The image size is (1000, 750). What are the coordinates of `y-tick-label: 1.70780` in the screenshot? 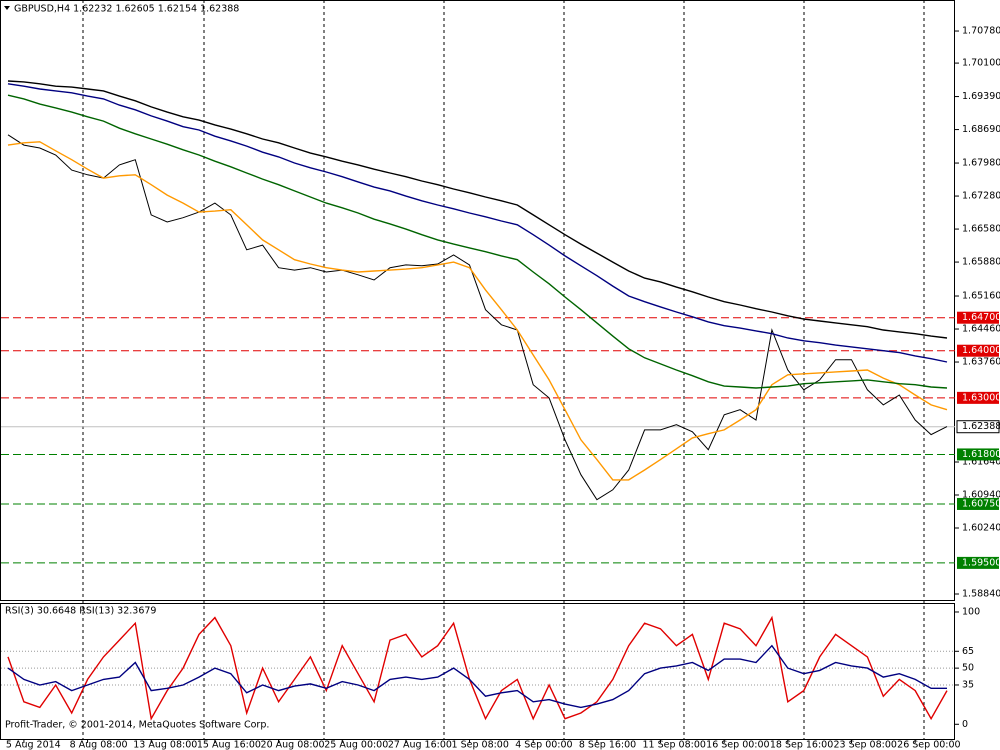 It's located at (981, 31).